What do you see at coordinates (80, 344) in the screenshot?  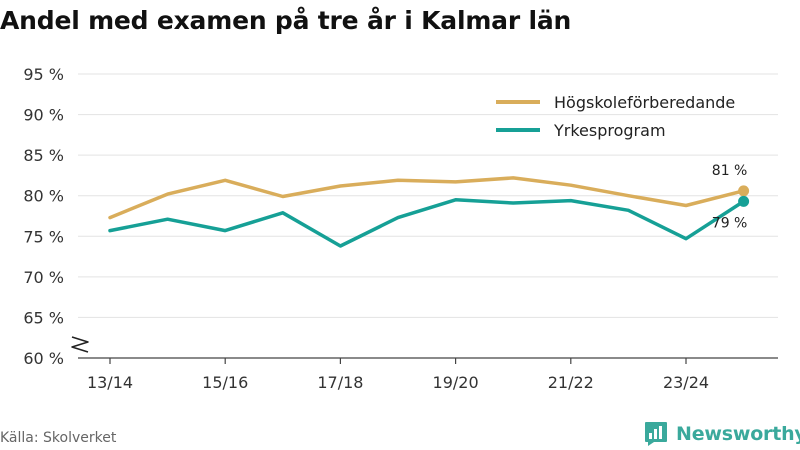 I see `axis-break-icon` at bounding box center [80, 344].